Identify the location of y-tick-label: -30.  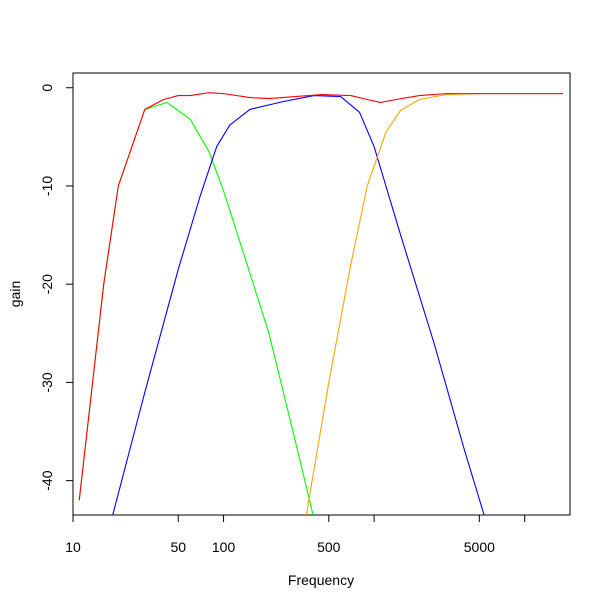
(47, 382).